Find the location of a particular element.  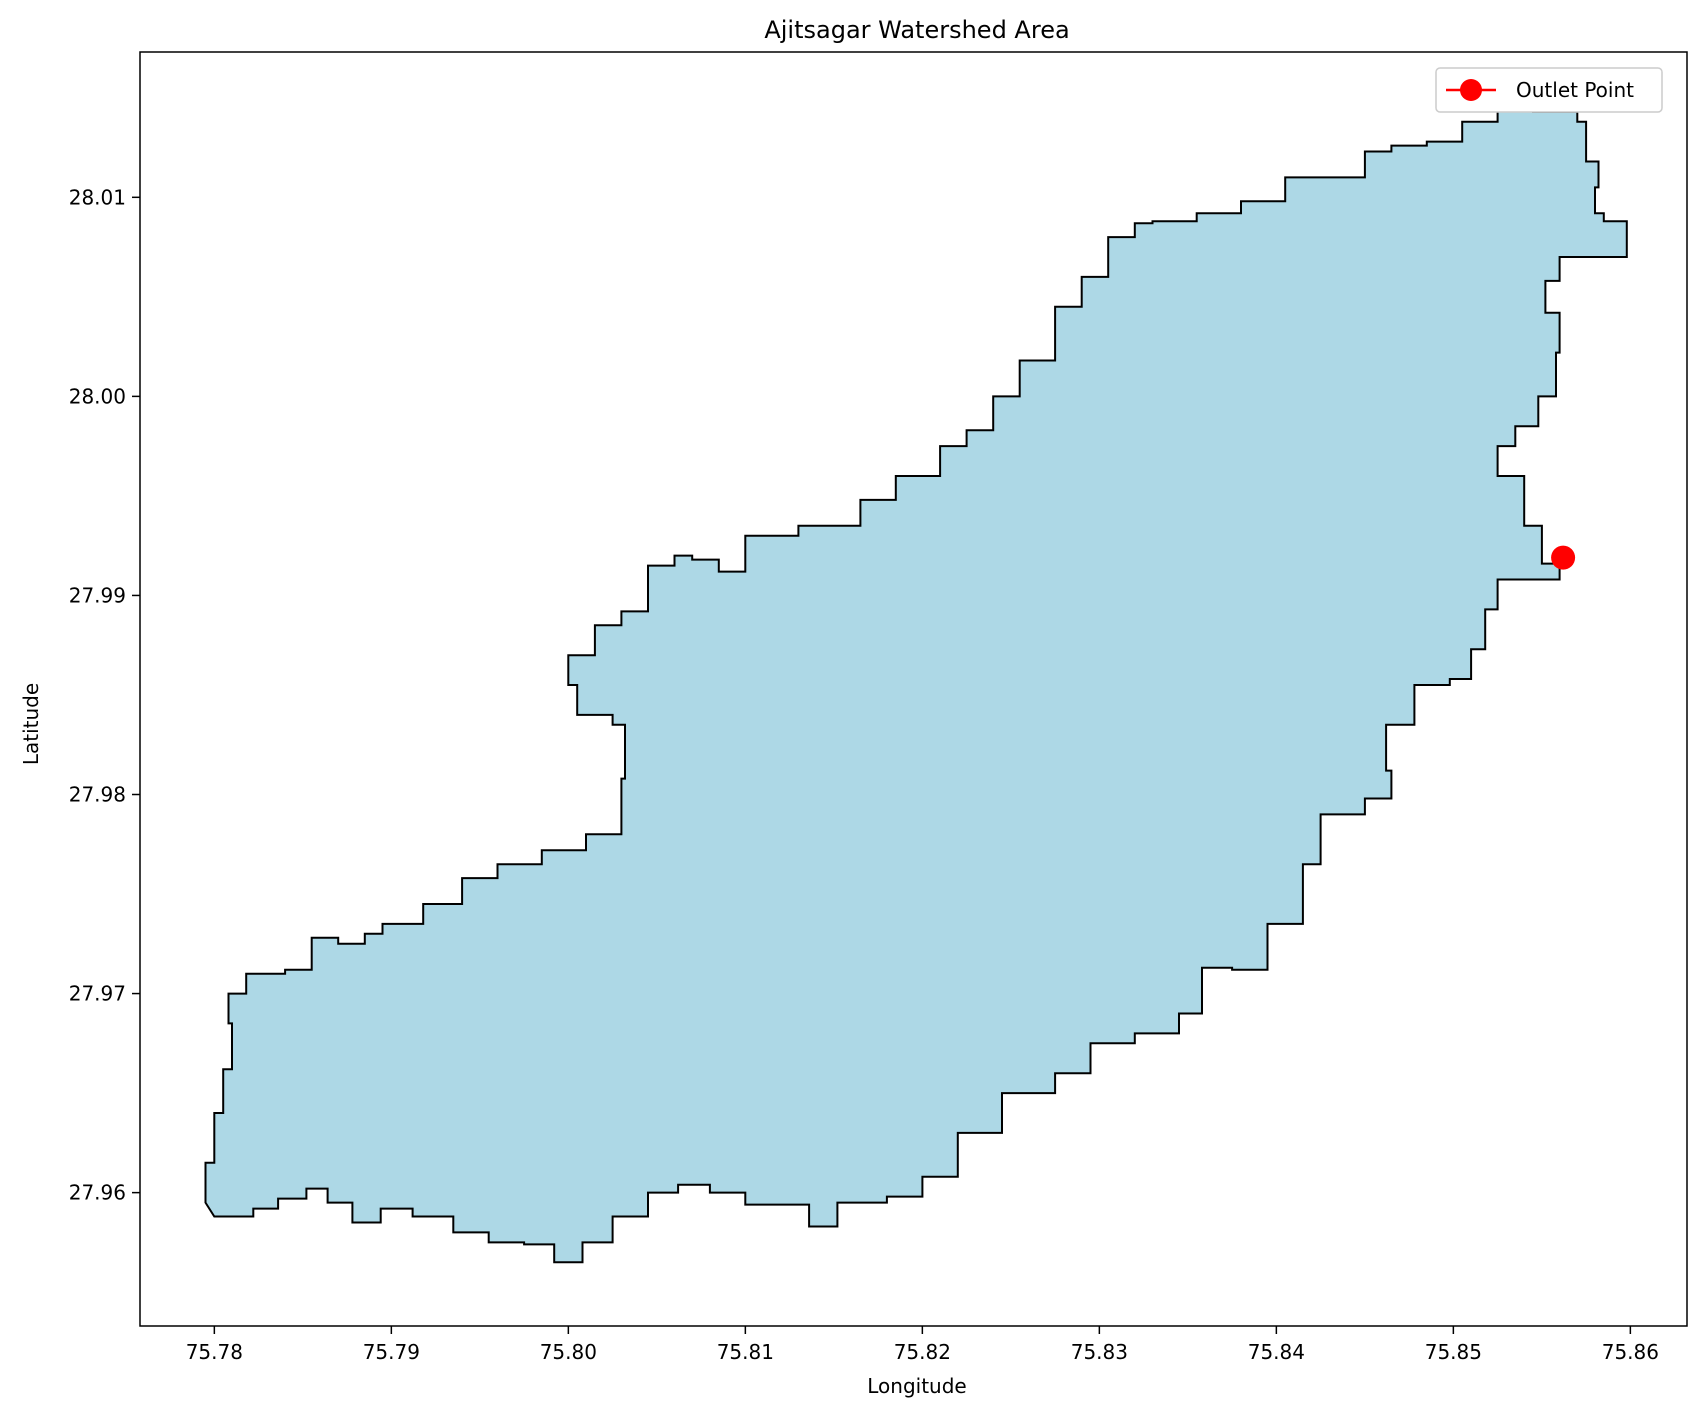

legend-label-outlet-point: Outlet Point is located at coordinates (1575, 90).